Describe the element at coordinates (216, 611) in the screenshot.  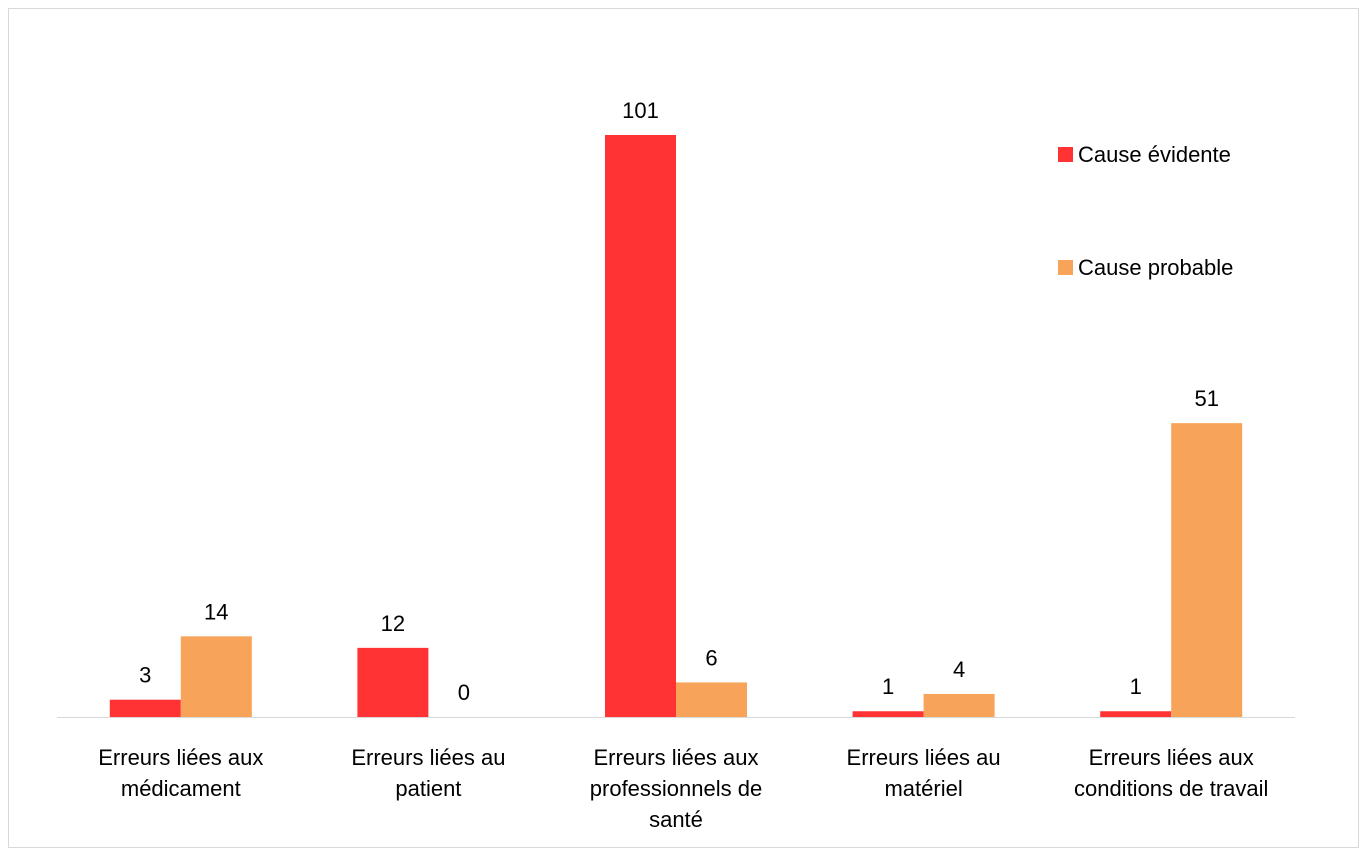
I see `data-label-1-0: 14` at that location.